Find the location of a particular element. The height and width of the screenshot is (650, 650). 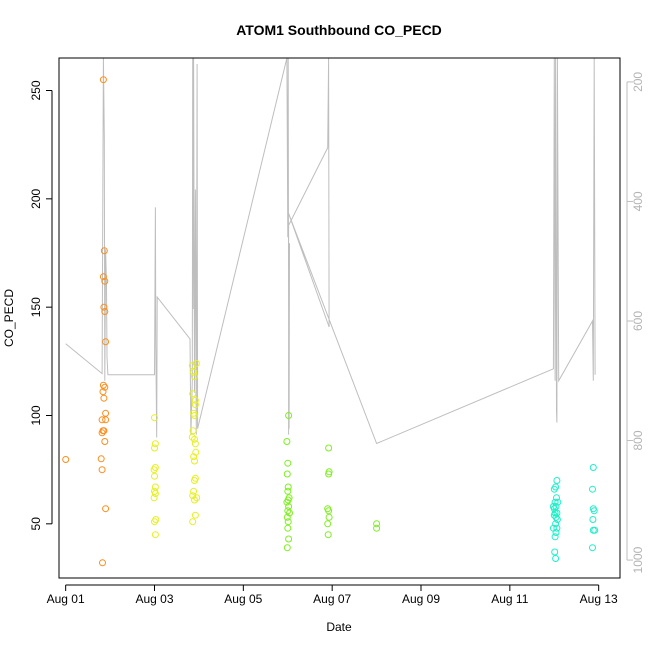

x-tick-label: Aug 13 is located at coordinates (599, 599).